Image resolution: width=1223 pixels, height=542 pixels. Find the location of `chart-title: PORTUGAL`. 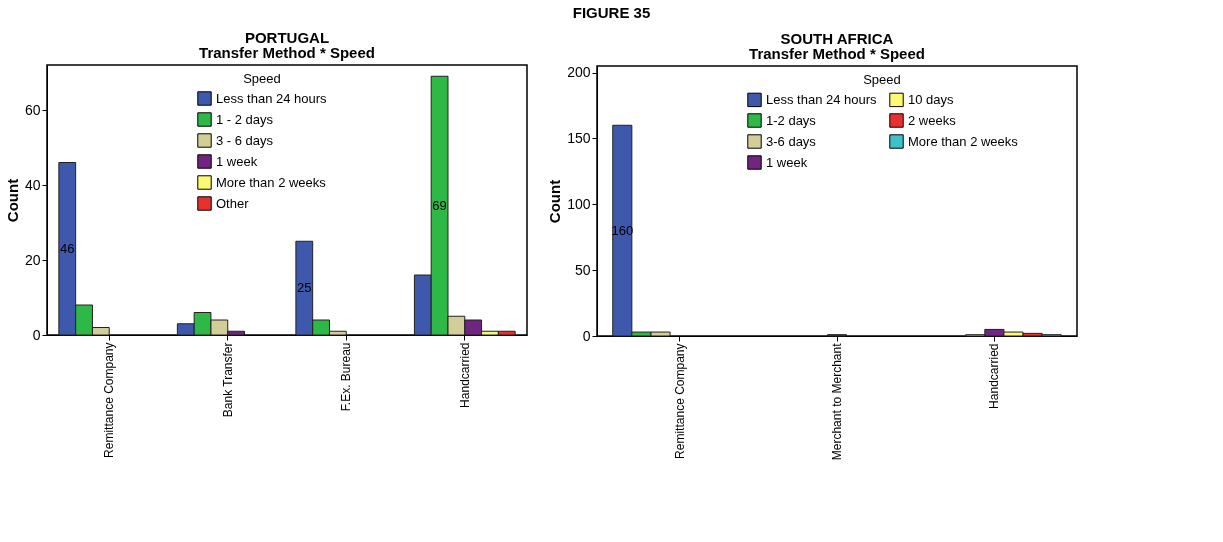

chart-title: PORTUGAL is located at coordinates (287, 37).